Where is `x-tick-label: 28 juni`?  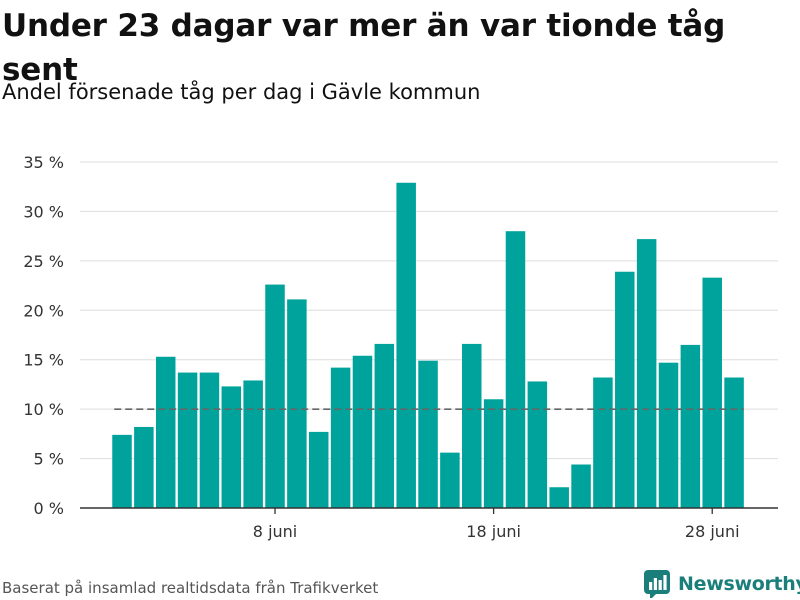
x-tick-label: 28 juni is located at coordinates (712, 531).